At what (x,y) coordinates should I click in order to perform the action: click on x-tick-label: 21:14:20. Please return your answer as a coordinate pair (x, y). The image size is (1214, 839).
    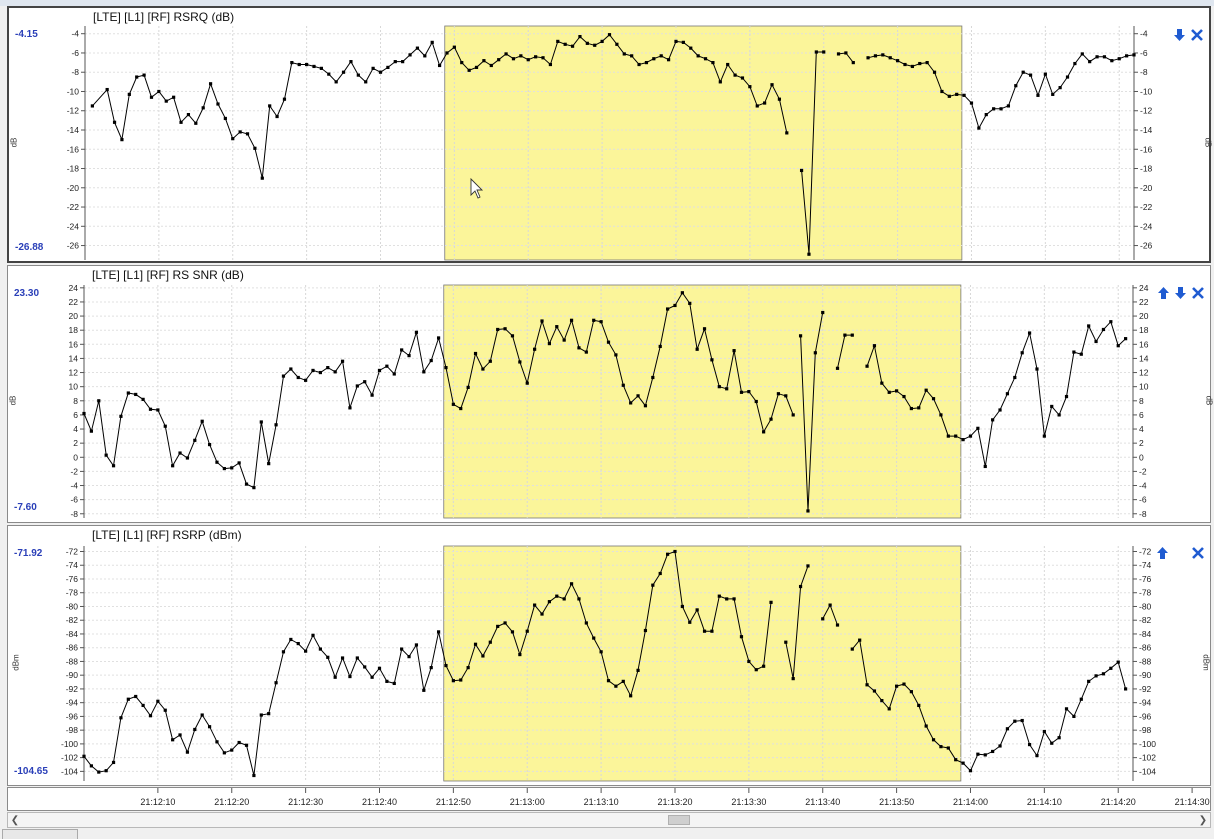
    Looking at the image, I should click on (1118, 802).